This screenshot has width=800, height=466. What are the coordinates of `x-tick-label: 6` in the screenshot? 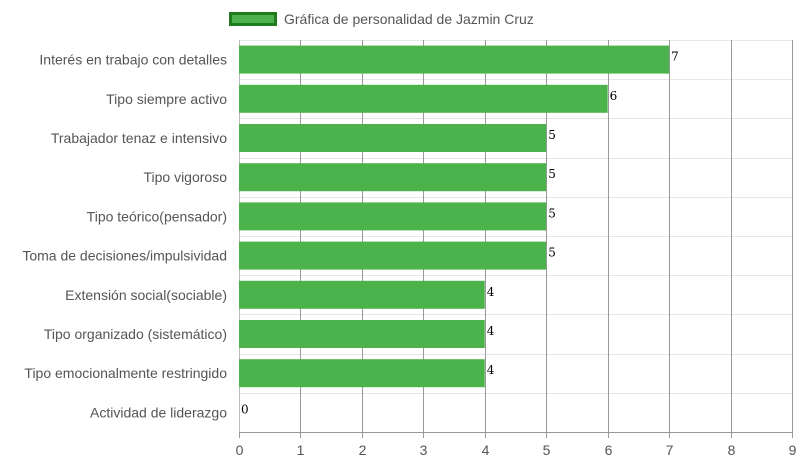 It's located at (609, 450).